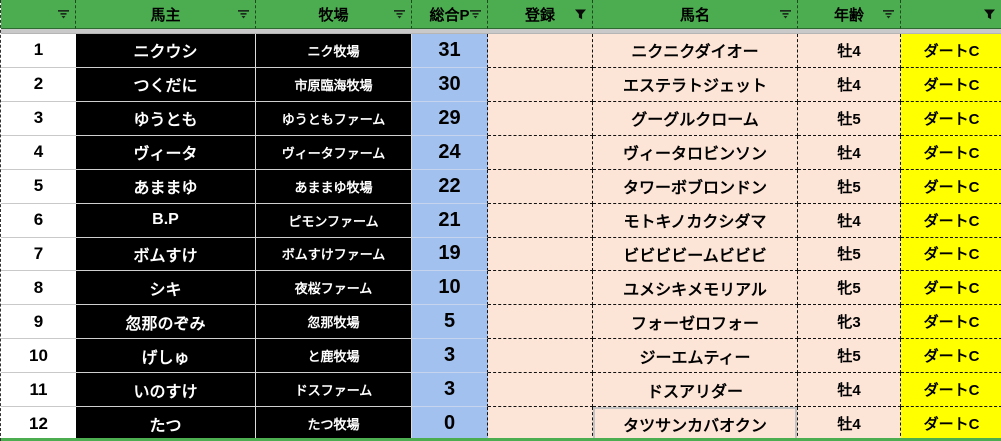 Image resolution: width=1001 pixels, height=441 pixels. Describe the element at coordinates (38, 356) in the screenshot. I see `row-number-cell: 10` at that location.